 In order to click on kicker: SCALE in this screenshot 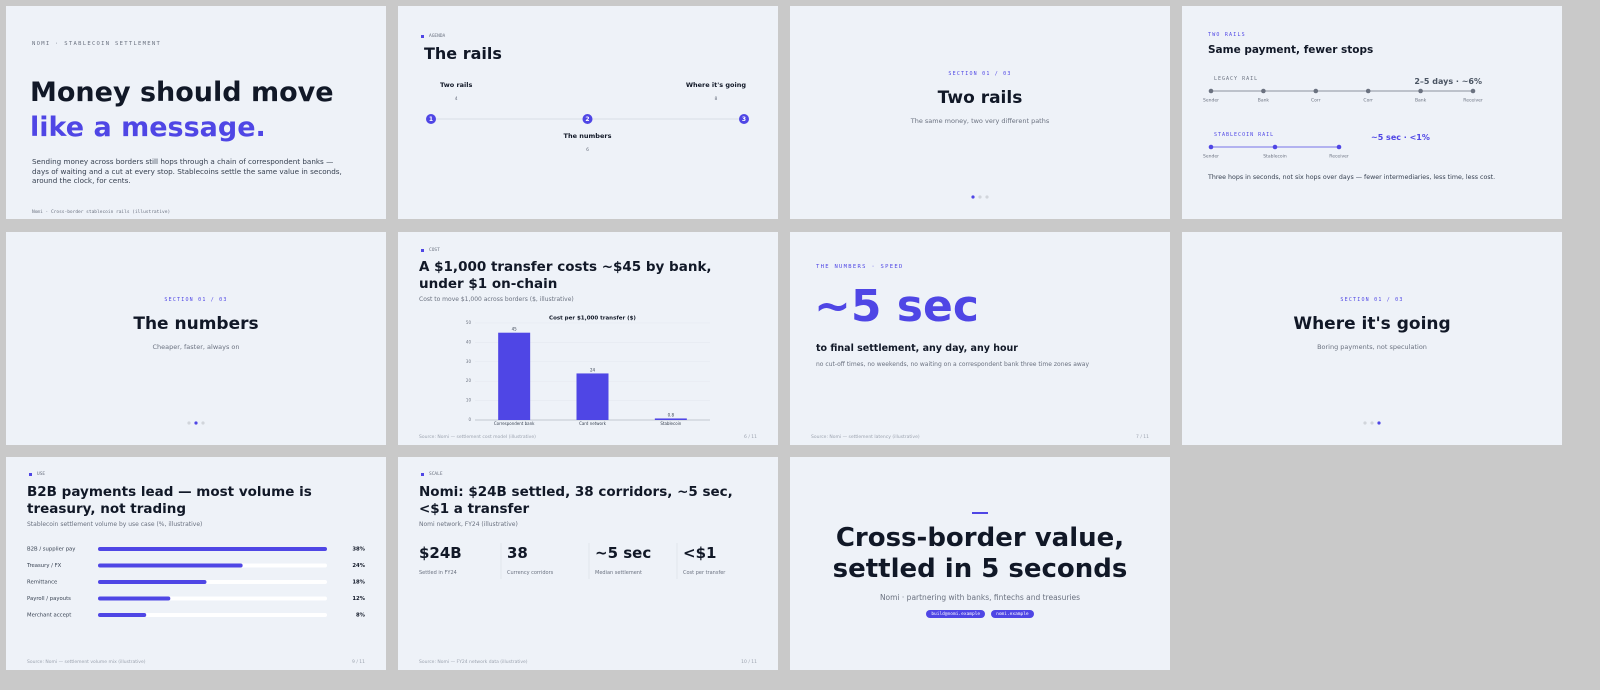, I will do `click(436, 474)`.